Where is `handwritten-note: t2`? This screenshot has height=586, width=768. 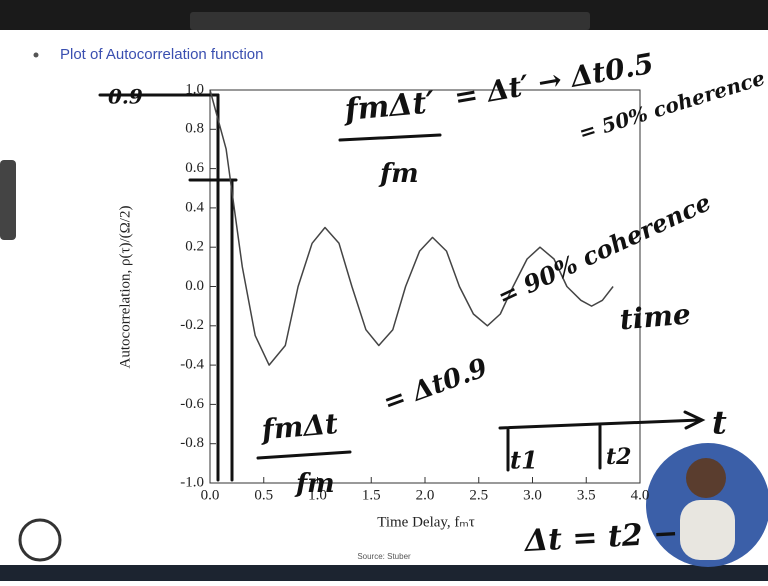 handwritten-note: t2 is located at coordinates (618, 457).